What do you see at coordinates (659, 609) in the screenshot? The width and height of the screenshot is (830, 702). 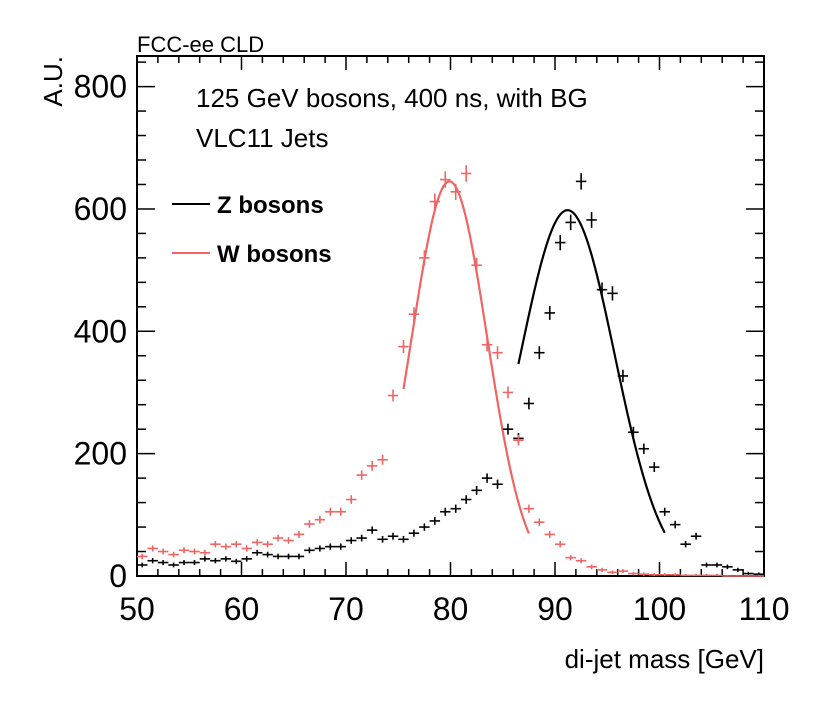 I see `x-tick-label: 100` at bounding box center [659, 609].